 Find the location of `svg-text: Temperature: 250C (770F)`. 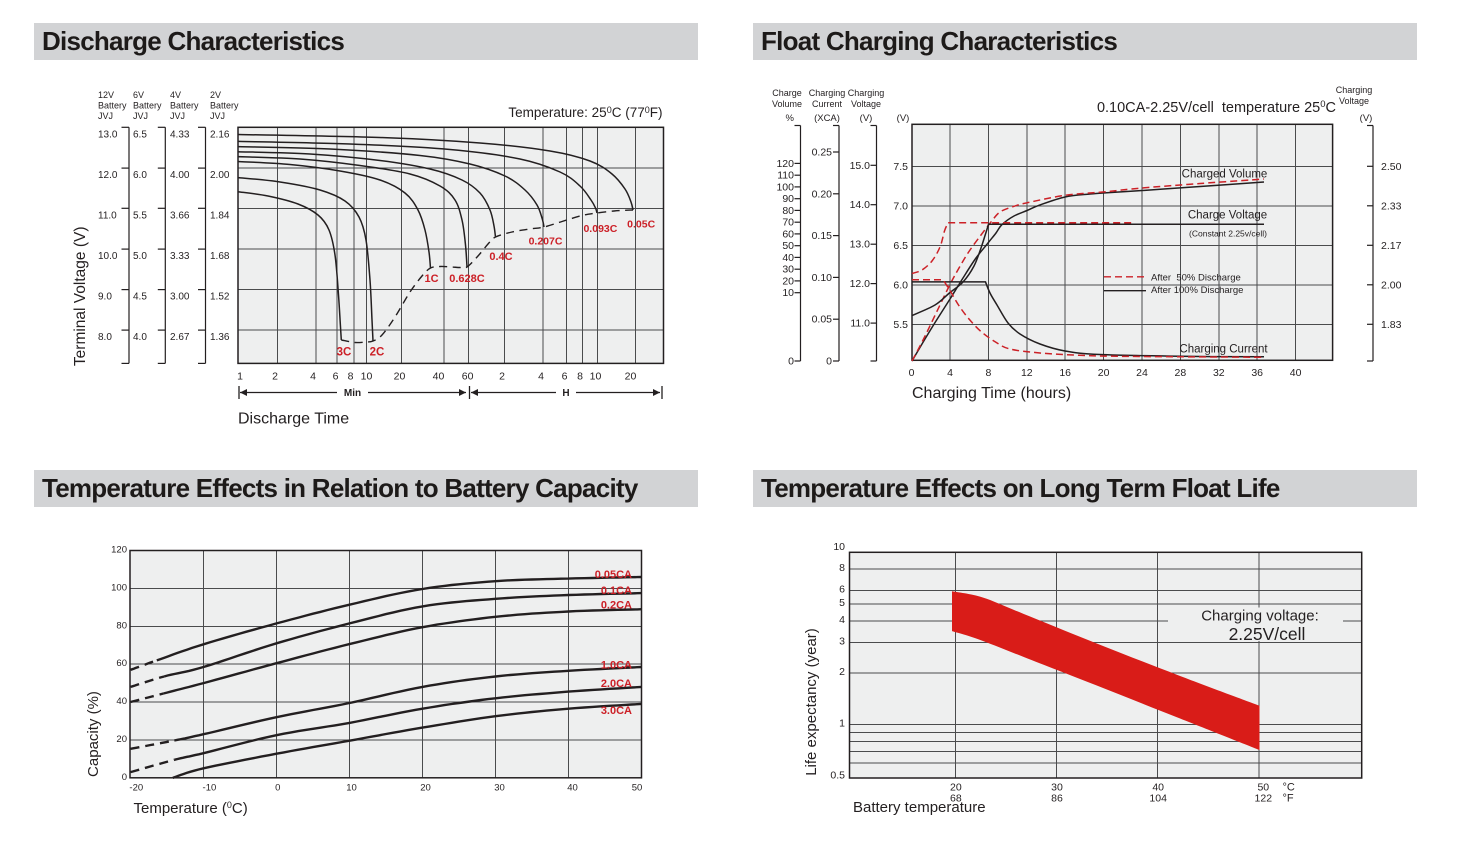

svg-text: Temperature: 250C (770F) is located at coordinates (585, 112).